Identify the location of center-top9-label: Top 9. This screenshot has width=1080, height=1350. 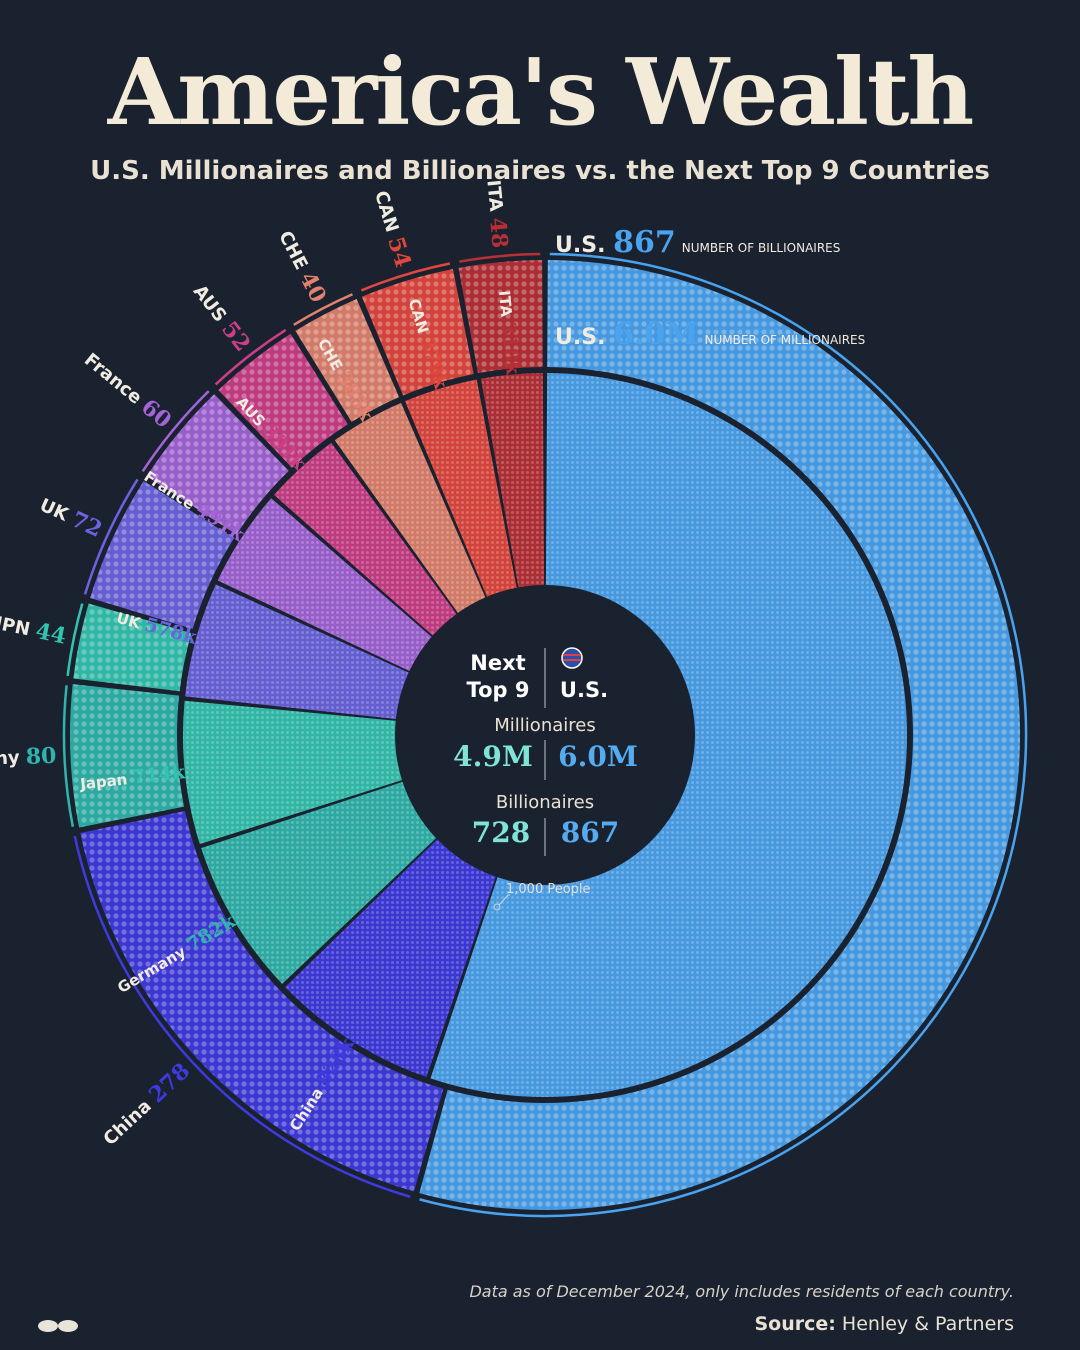
(498, 690).